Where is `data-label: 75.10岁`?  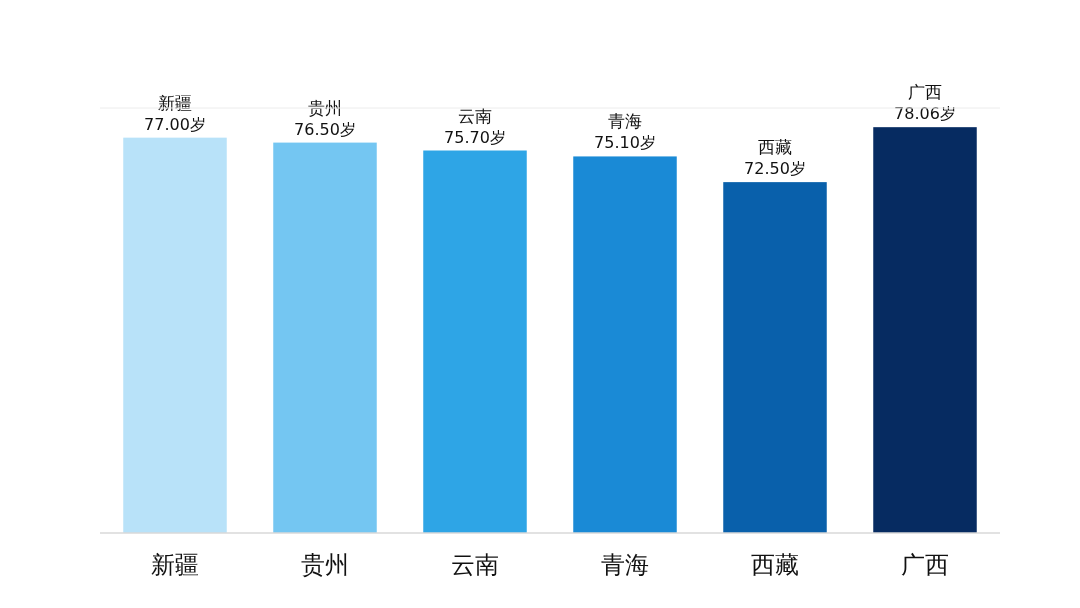 data-label: 75.10岁 is located at coordinates (625, 143).